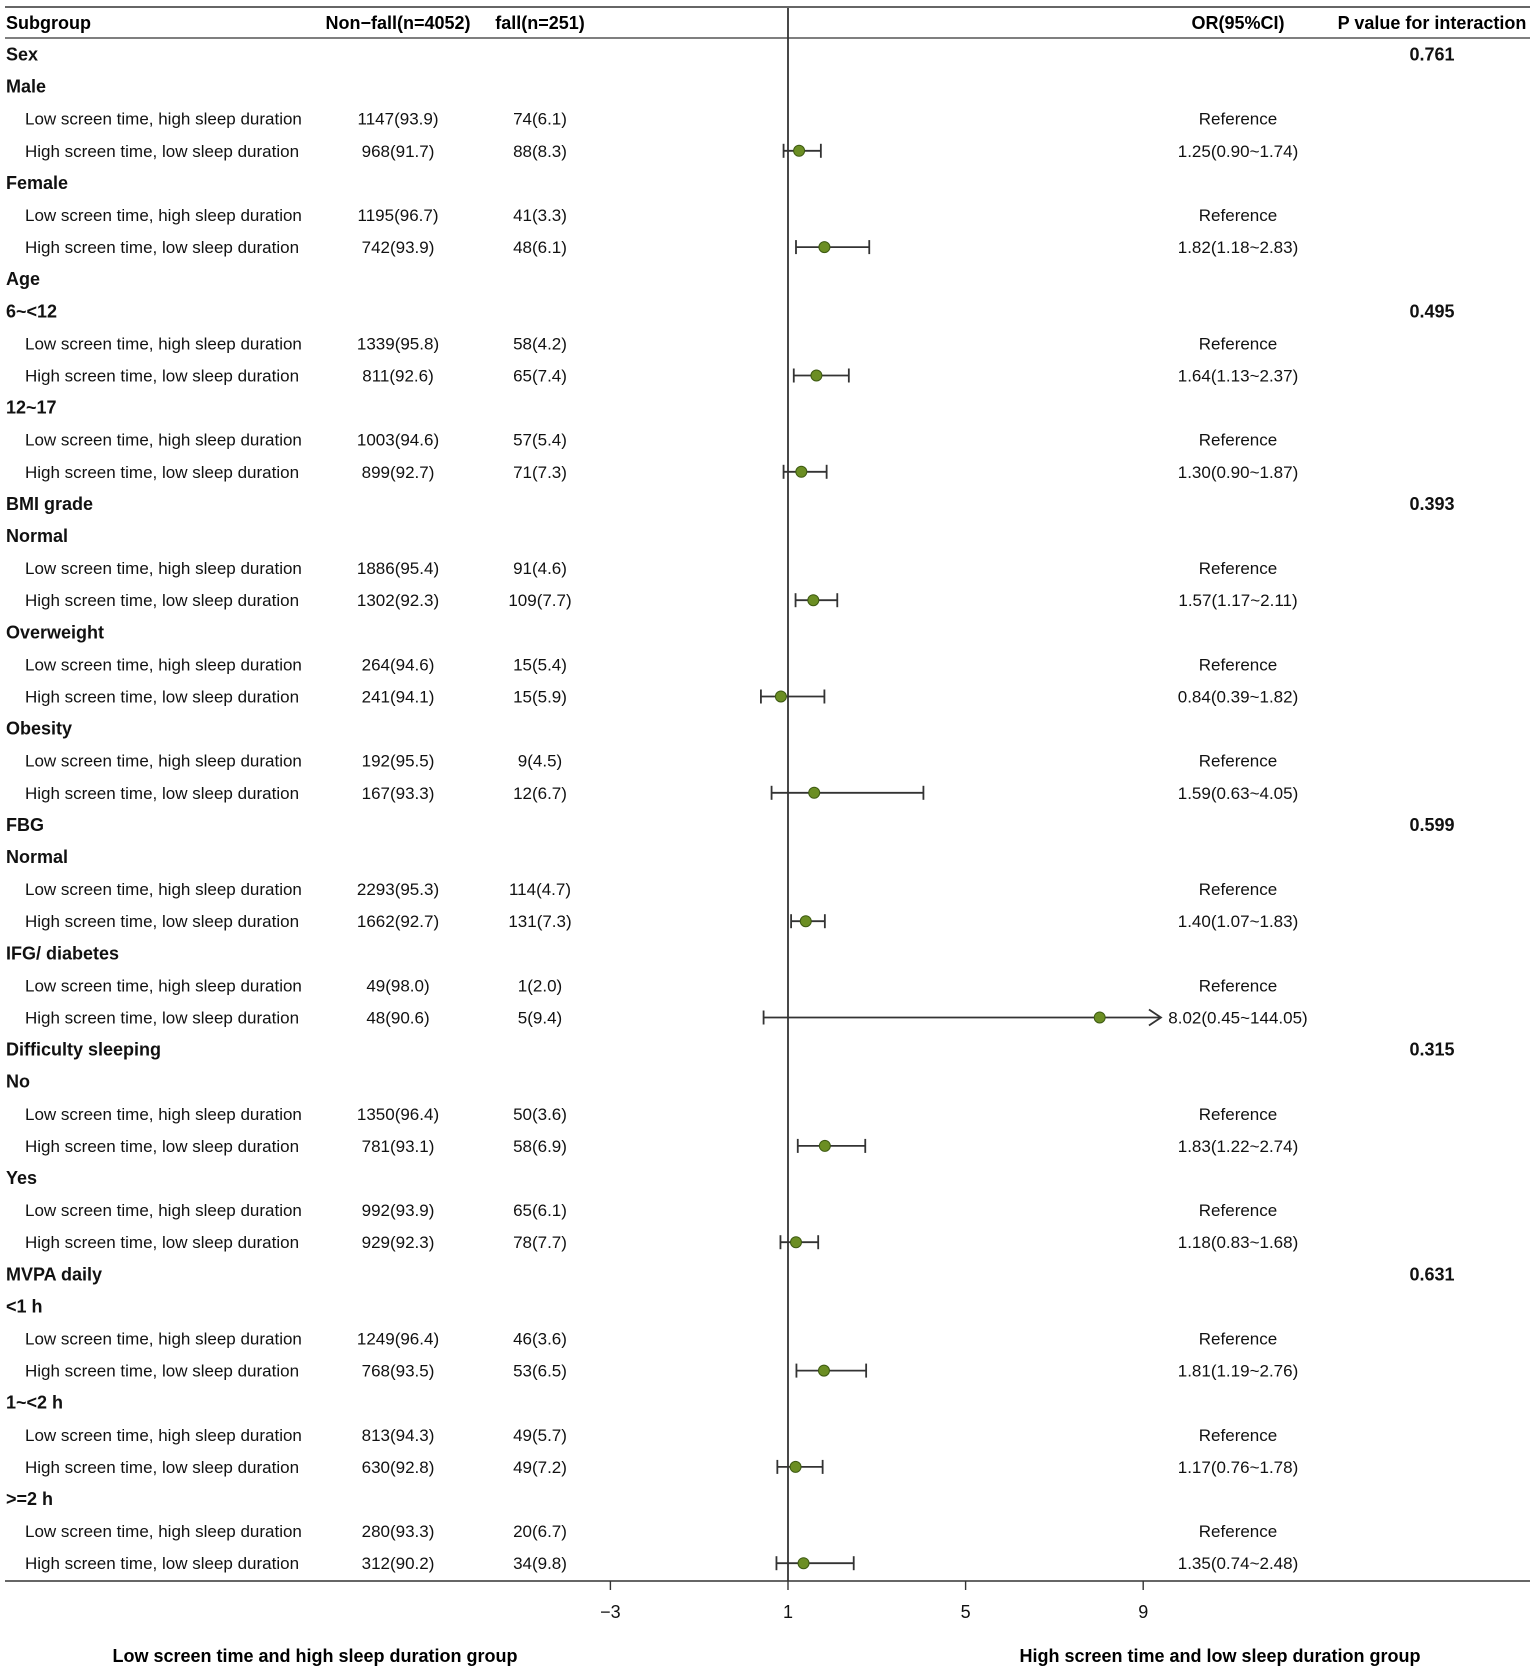 The width and height of the screenshot is (1535, 1671). What do you see at coordinates (398, 664) in the screenshot?
I see `nonfall-cell: 264(94.6)` at bounding box center [398, 664].